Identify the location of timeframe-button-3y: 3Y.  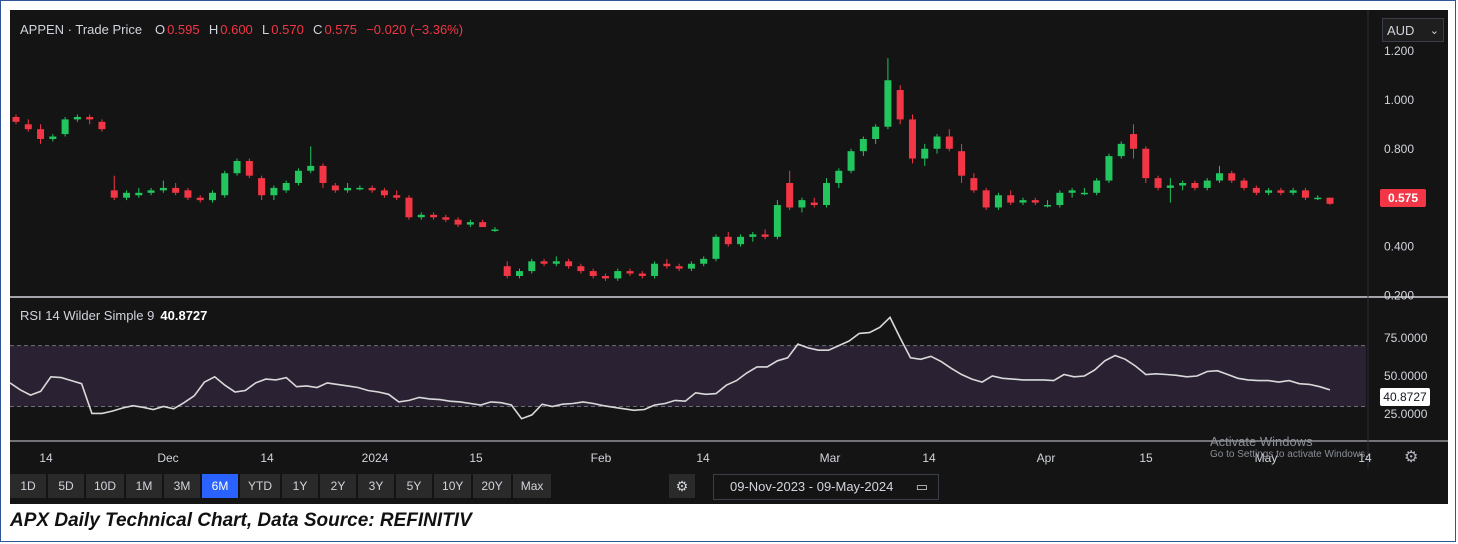
(376, 486).